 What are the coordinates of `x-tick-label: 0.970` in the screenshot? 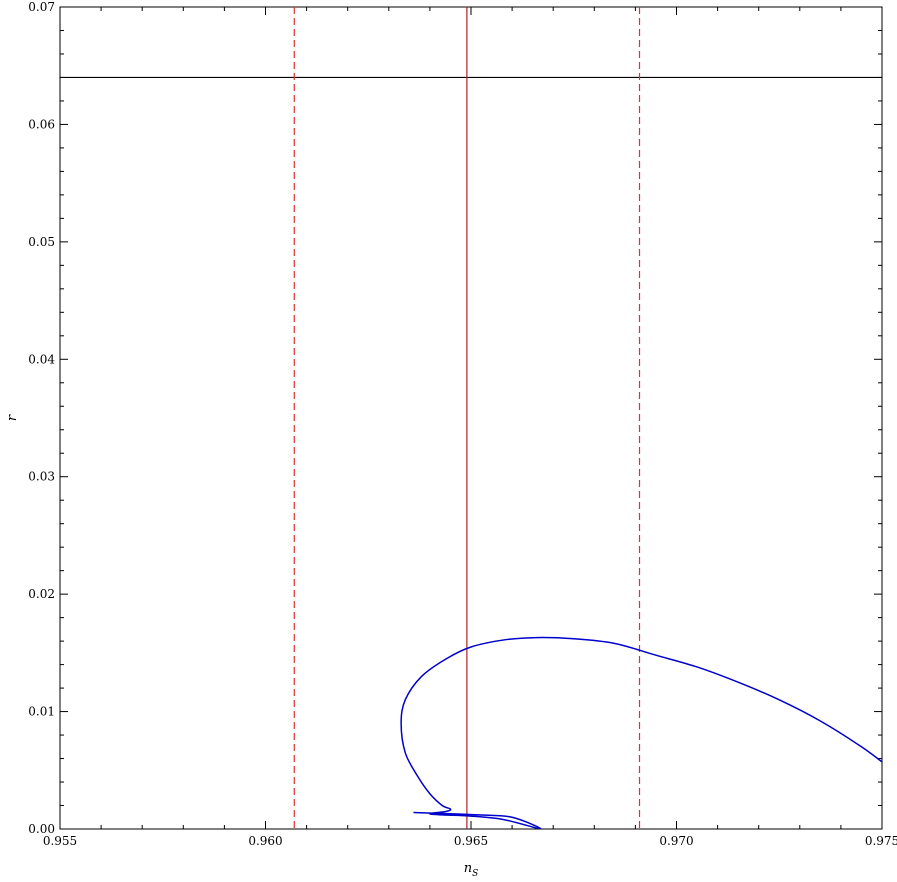 It's located at (676, 841).